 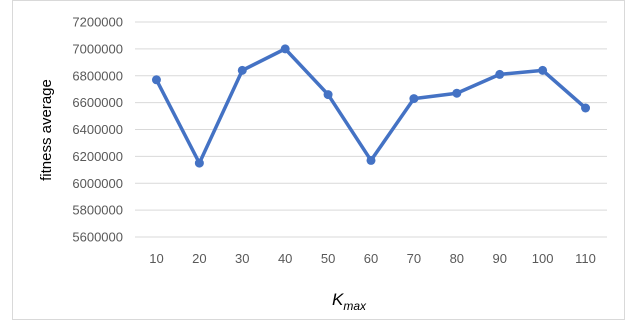 I want to click on x-tick-labels: 10 20 30 40 50 60 70 80 90 100 110, so click(x=372, y=258).